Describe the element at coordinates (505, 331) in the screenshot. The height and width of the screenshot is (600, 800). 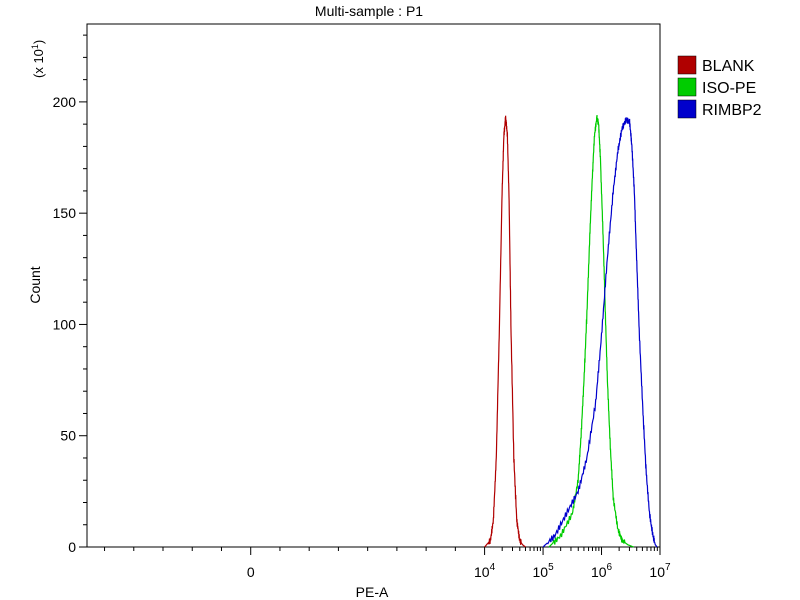
I see `series-line-blank` at that location.